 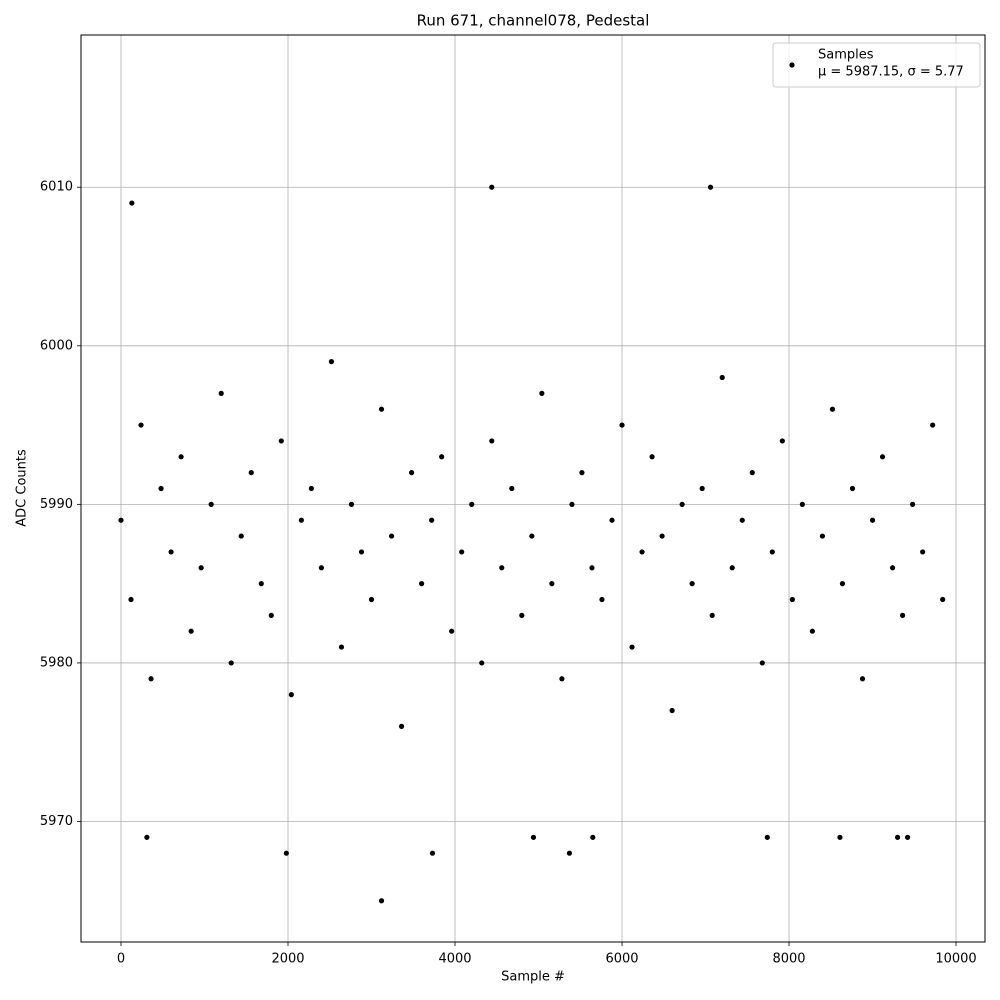 I want to click on y-tick-label: 6010, so click(x=56, y=187).